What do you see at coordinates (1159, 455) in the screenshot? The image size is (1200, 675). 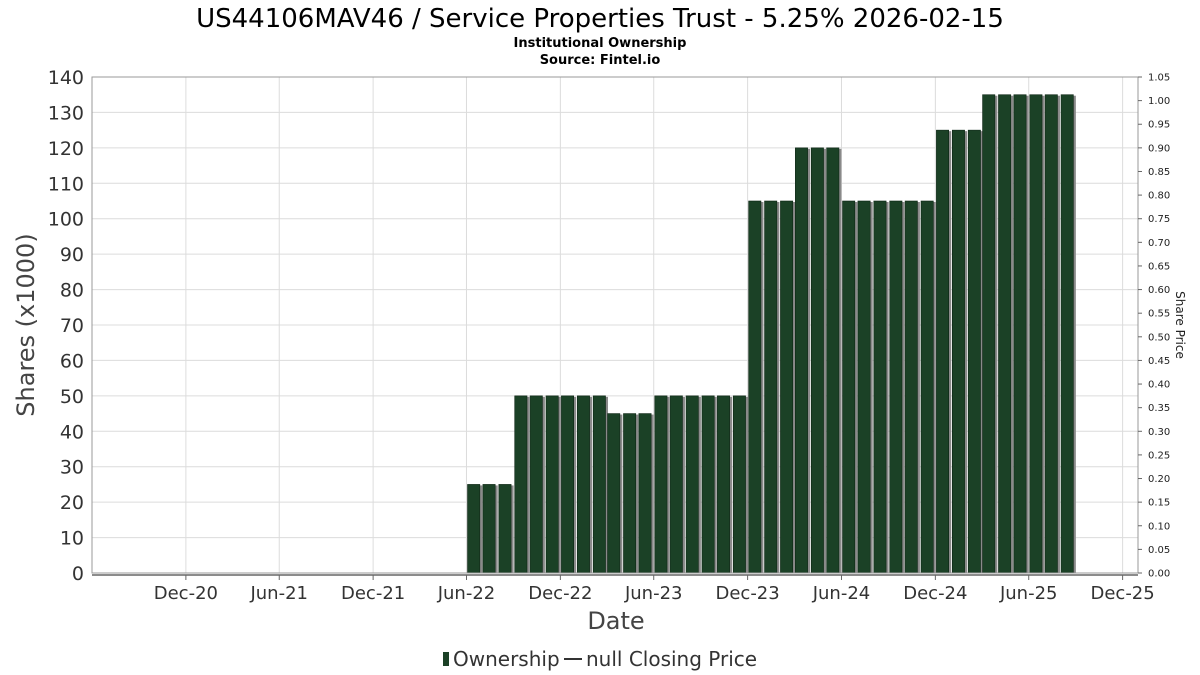 I see `y2-tick-label: 0.25` at bounding box center [1159, 455].